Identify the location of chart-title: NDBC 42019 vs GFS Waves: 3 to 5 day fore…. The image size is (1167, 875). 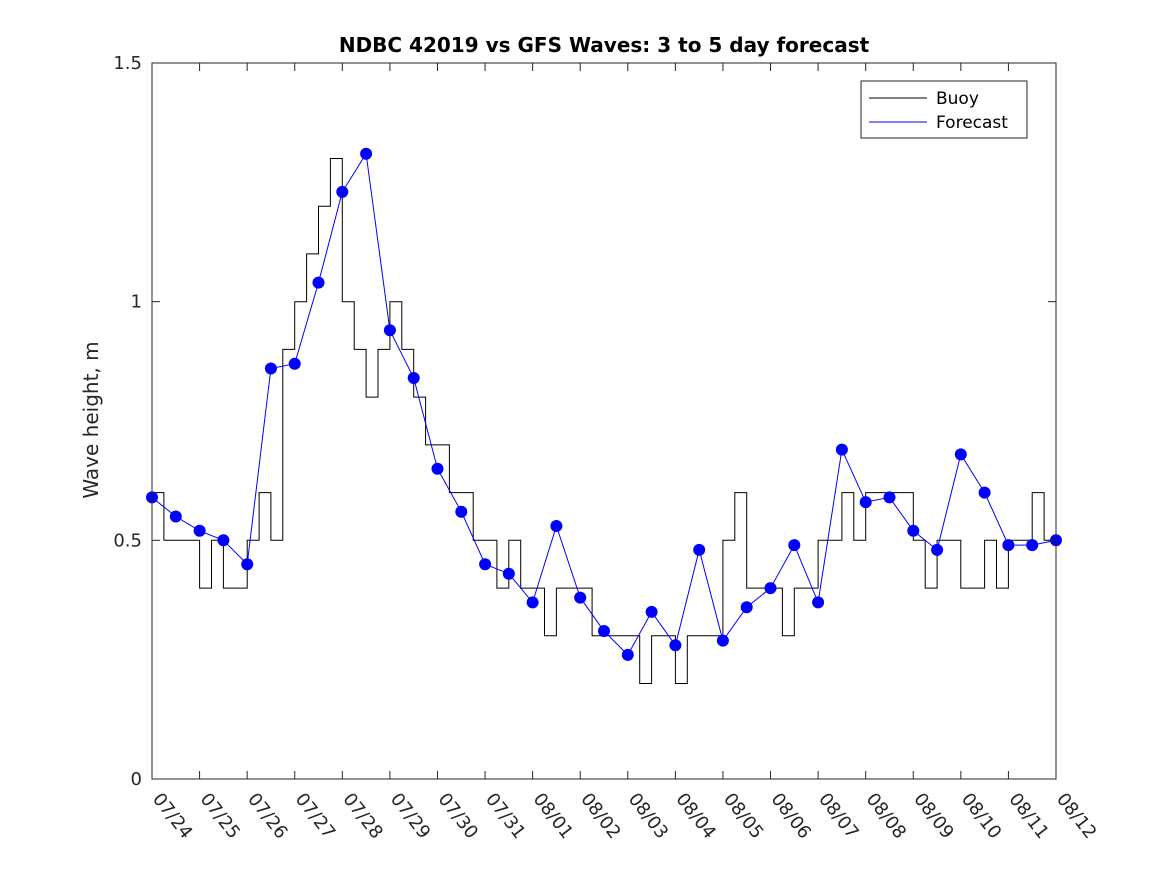
(604, 45).